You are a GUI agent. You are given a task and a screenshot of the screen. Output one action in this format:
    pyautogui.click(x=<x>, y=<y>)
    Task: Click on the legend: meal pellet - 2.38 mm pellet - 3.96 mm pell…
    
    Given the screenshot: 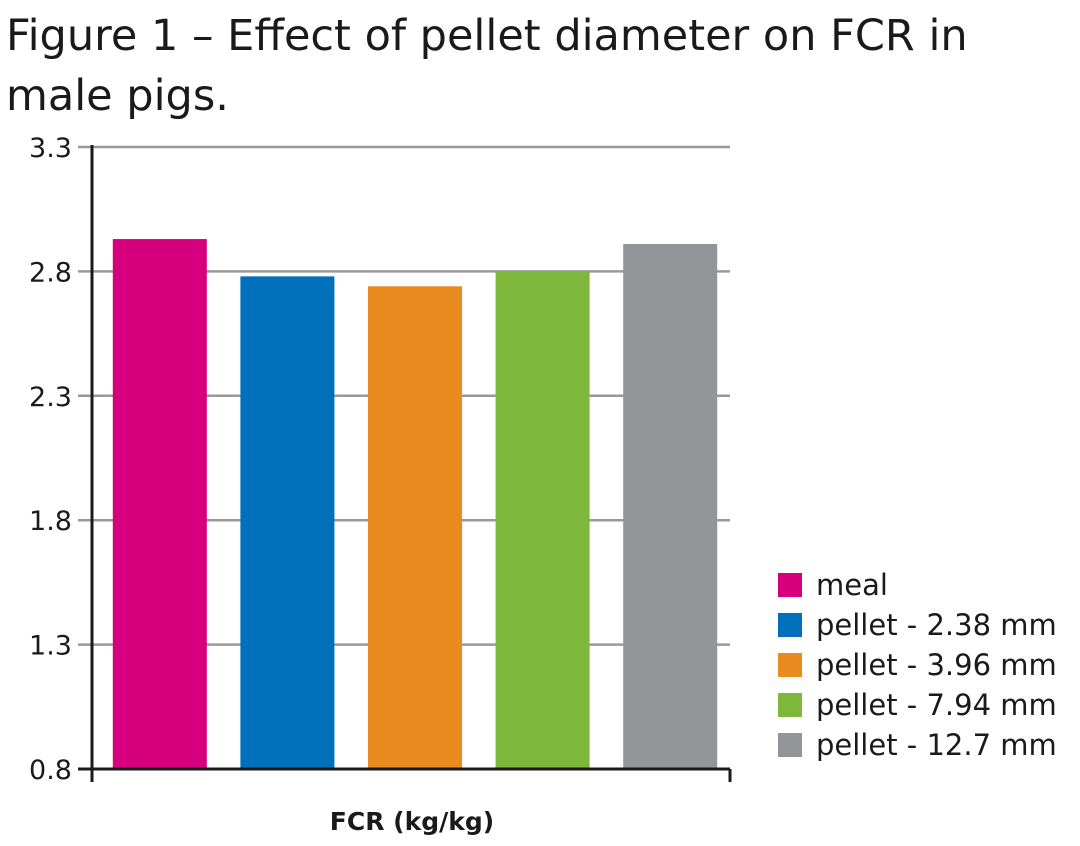 What is the action you would take?
    pyautogui.click(x=917, y=665)
    